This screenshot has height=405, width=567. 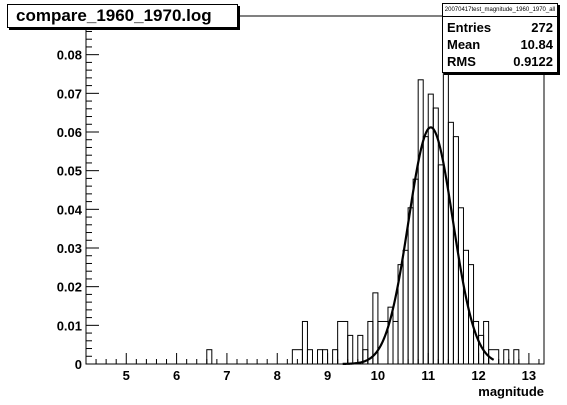 What do you see at coordinates (277, 375) in the screenshot?
I see `x-tick-label-8: 8` at bounding box center [277, 375].